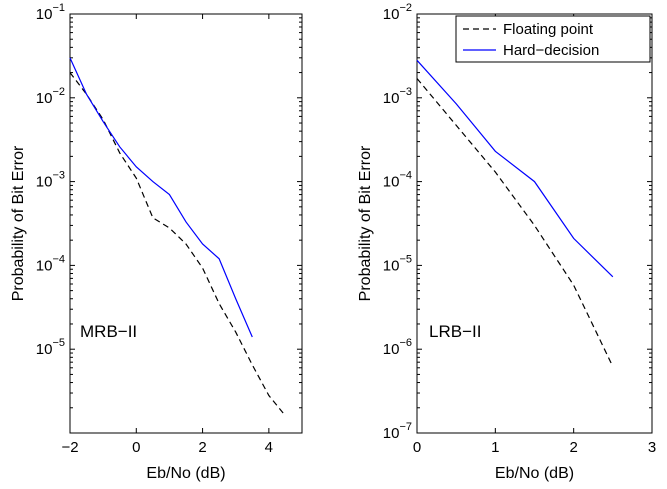  I want to click on legend-box, so click(553, 39).